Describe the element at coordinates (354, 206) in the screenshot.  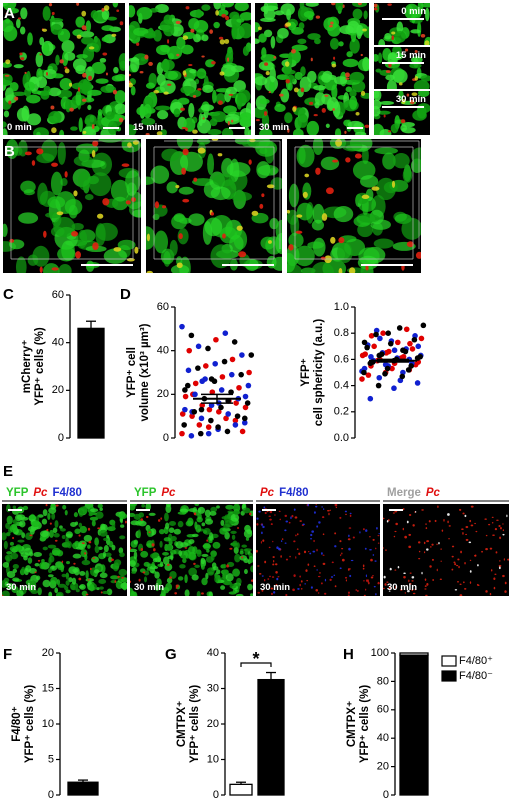
I see `micrograph` at that location.